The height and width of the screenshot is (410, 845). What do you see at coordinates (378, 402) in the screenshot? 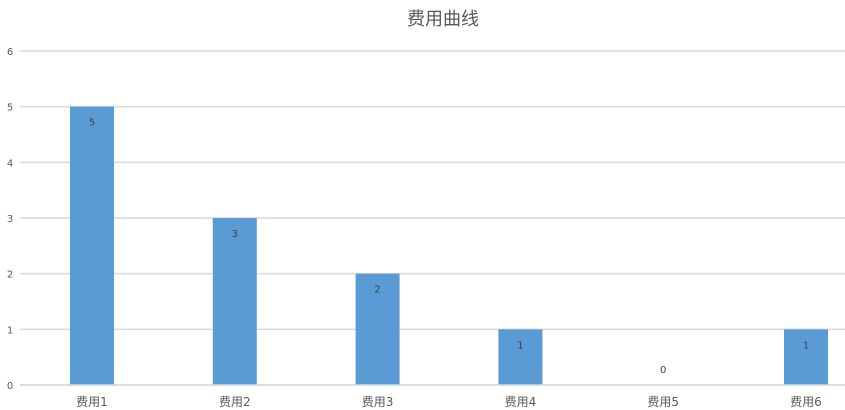
I see `x-category-label: 费用3` at bounding box center [378, 402].